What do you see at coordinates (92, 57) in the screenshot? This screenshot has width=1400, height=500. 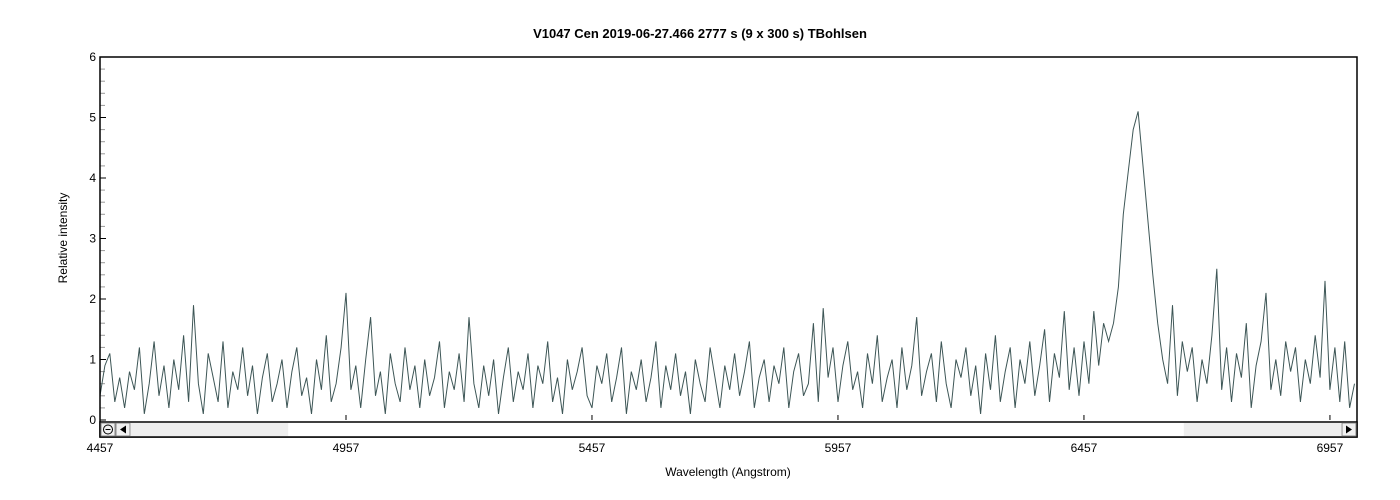 I see `y-tick-label: 6` at bounding box center [92, 57].